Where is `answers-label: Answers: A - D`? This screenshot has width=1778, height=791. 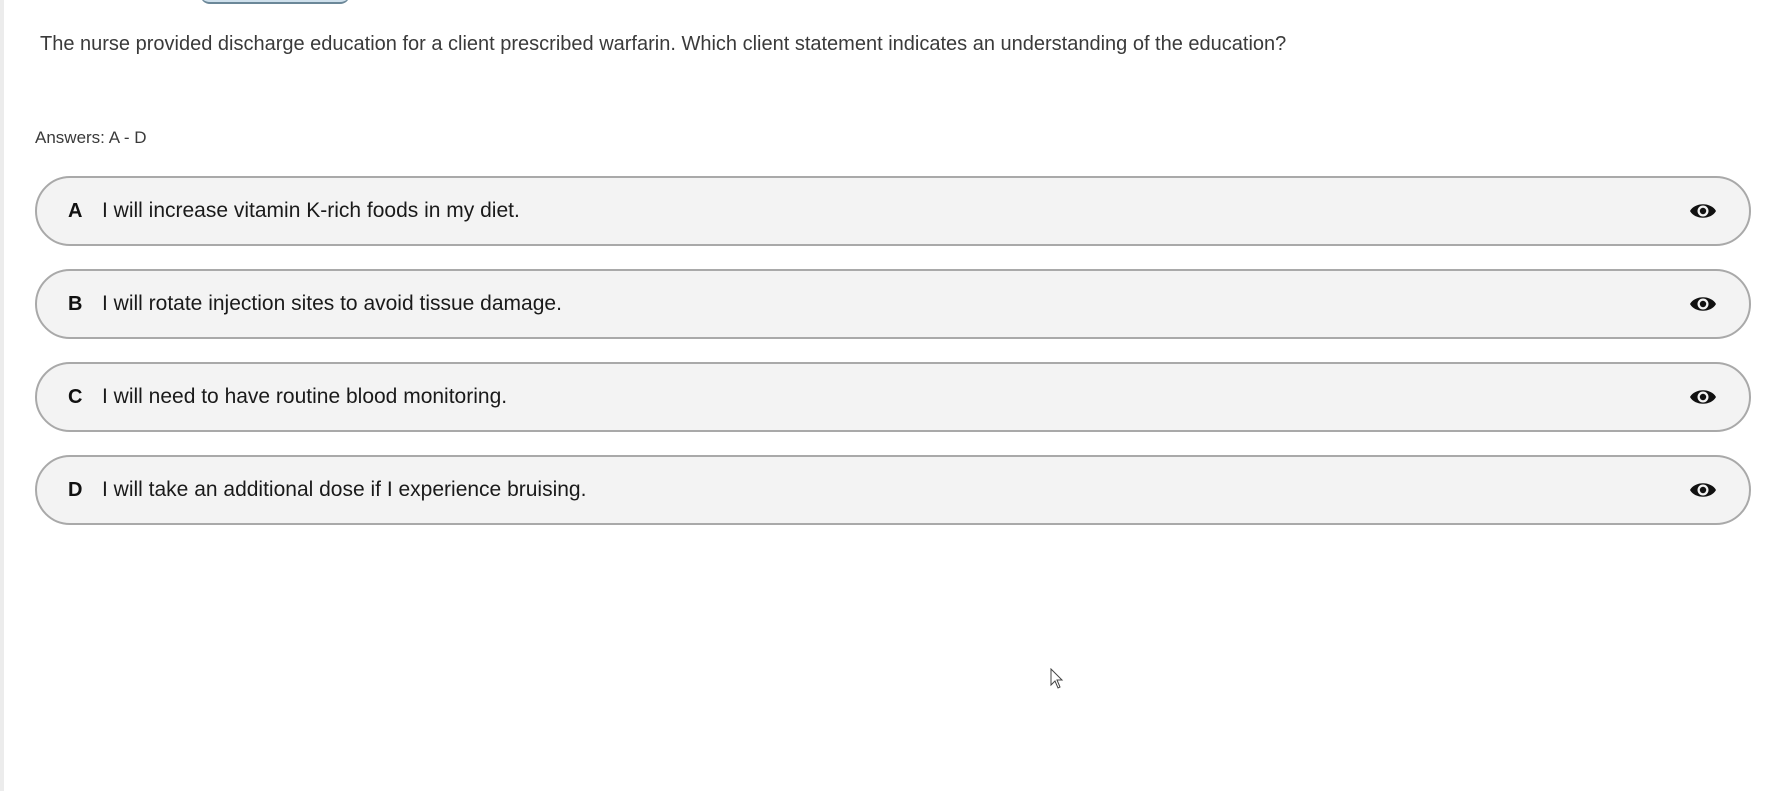
answers-label: Answers: A - D is located at coordinates (91, 137).